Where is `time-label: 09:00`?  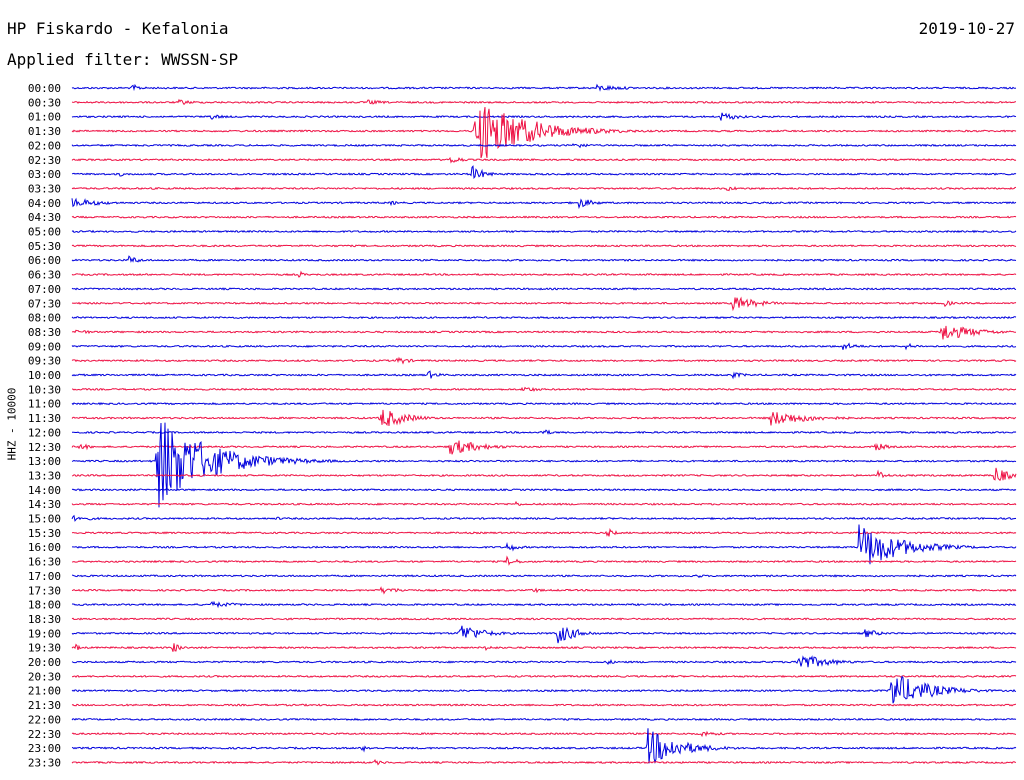 time-label: 09:00 is located at coordinates (44, 346).